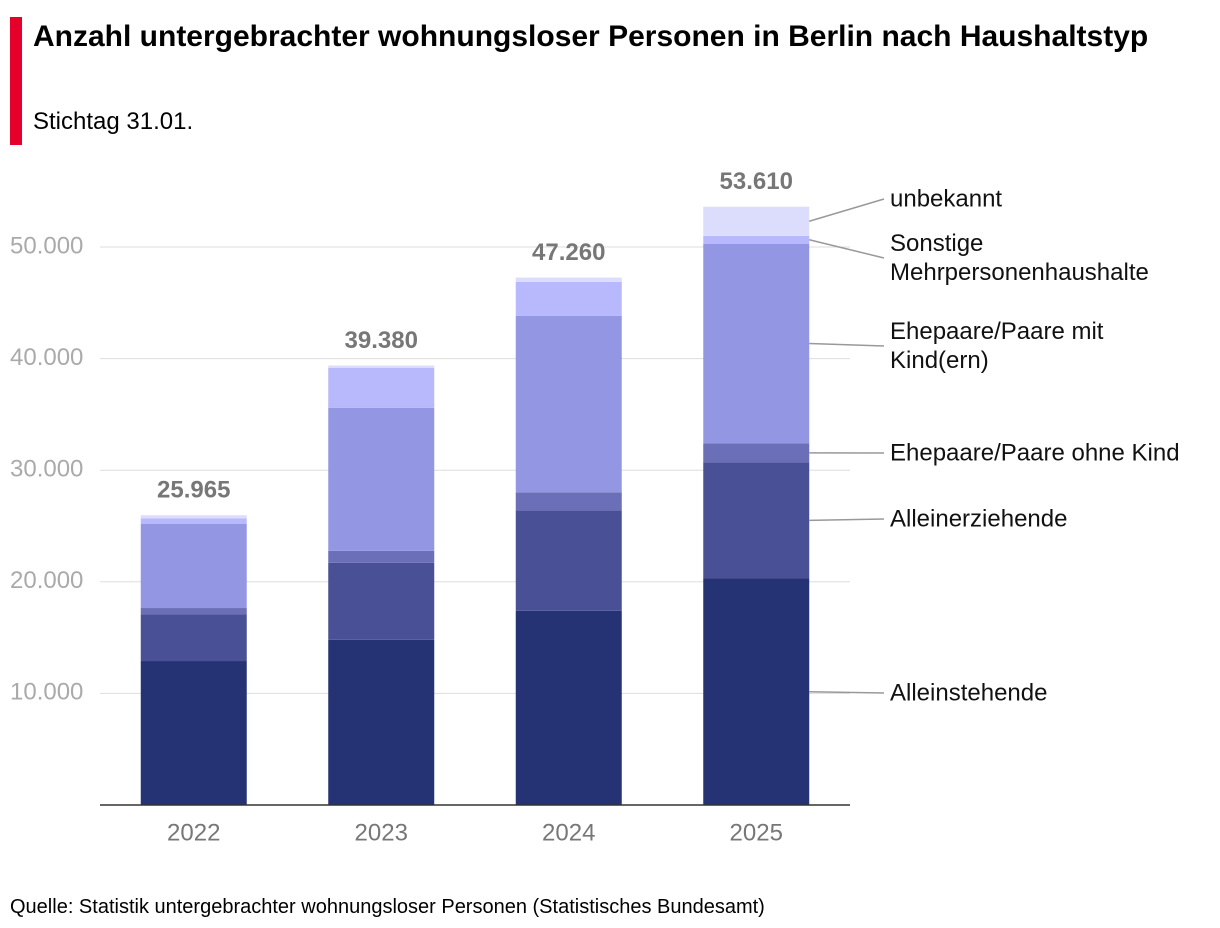 This screenshot has height=928, width=1220. Describe the element at coordinates (969, 693) in the screenshot. I see `legend-label: Alleinstehende` at that location.